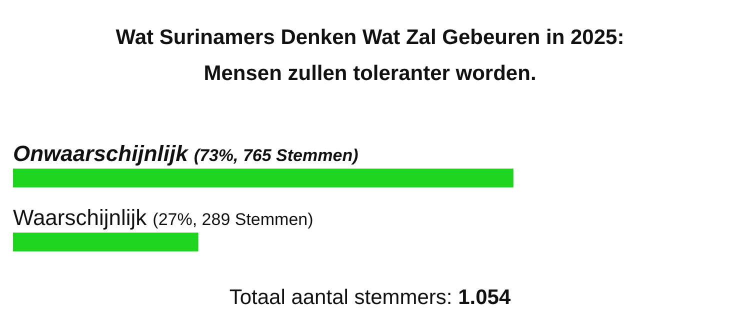 The width and height of the screenshot is (740, 336). I want to click on text: Totaal aantal stemmers: 1.054, so click(370, 298).